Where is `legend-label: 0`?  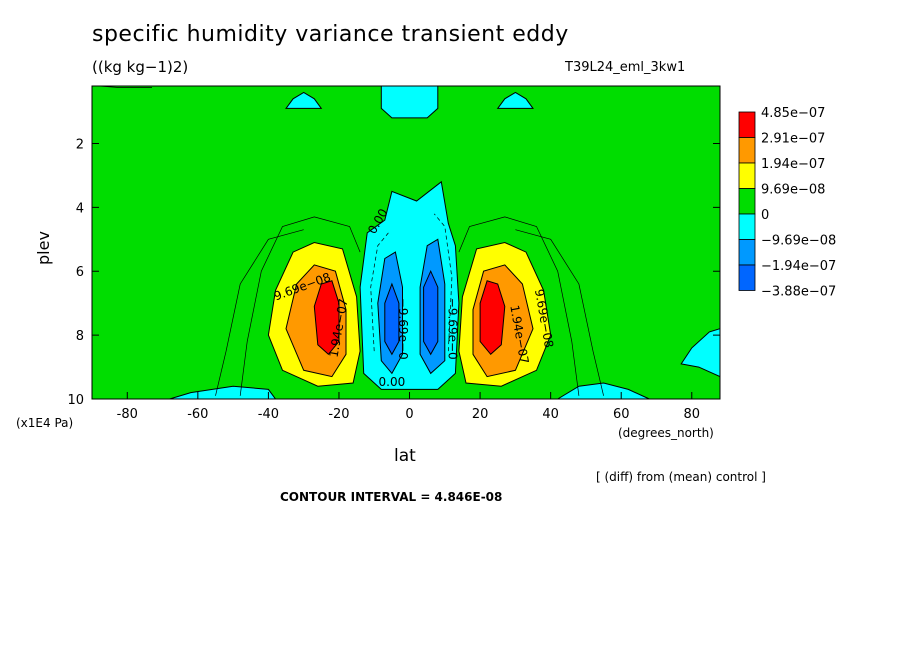 legend-label: 0 is located at coordinates (765, 215).